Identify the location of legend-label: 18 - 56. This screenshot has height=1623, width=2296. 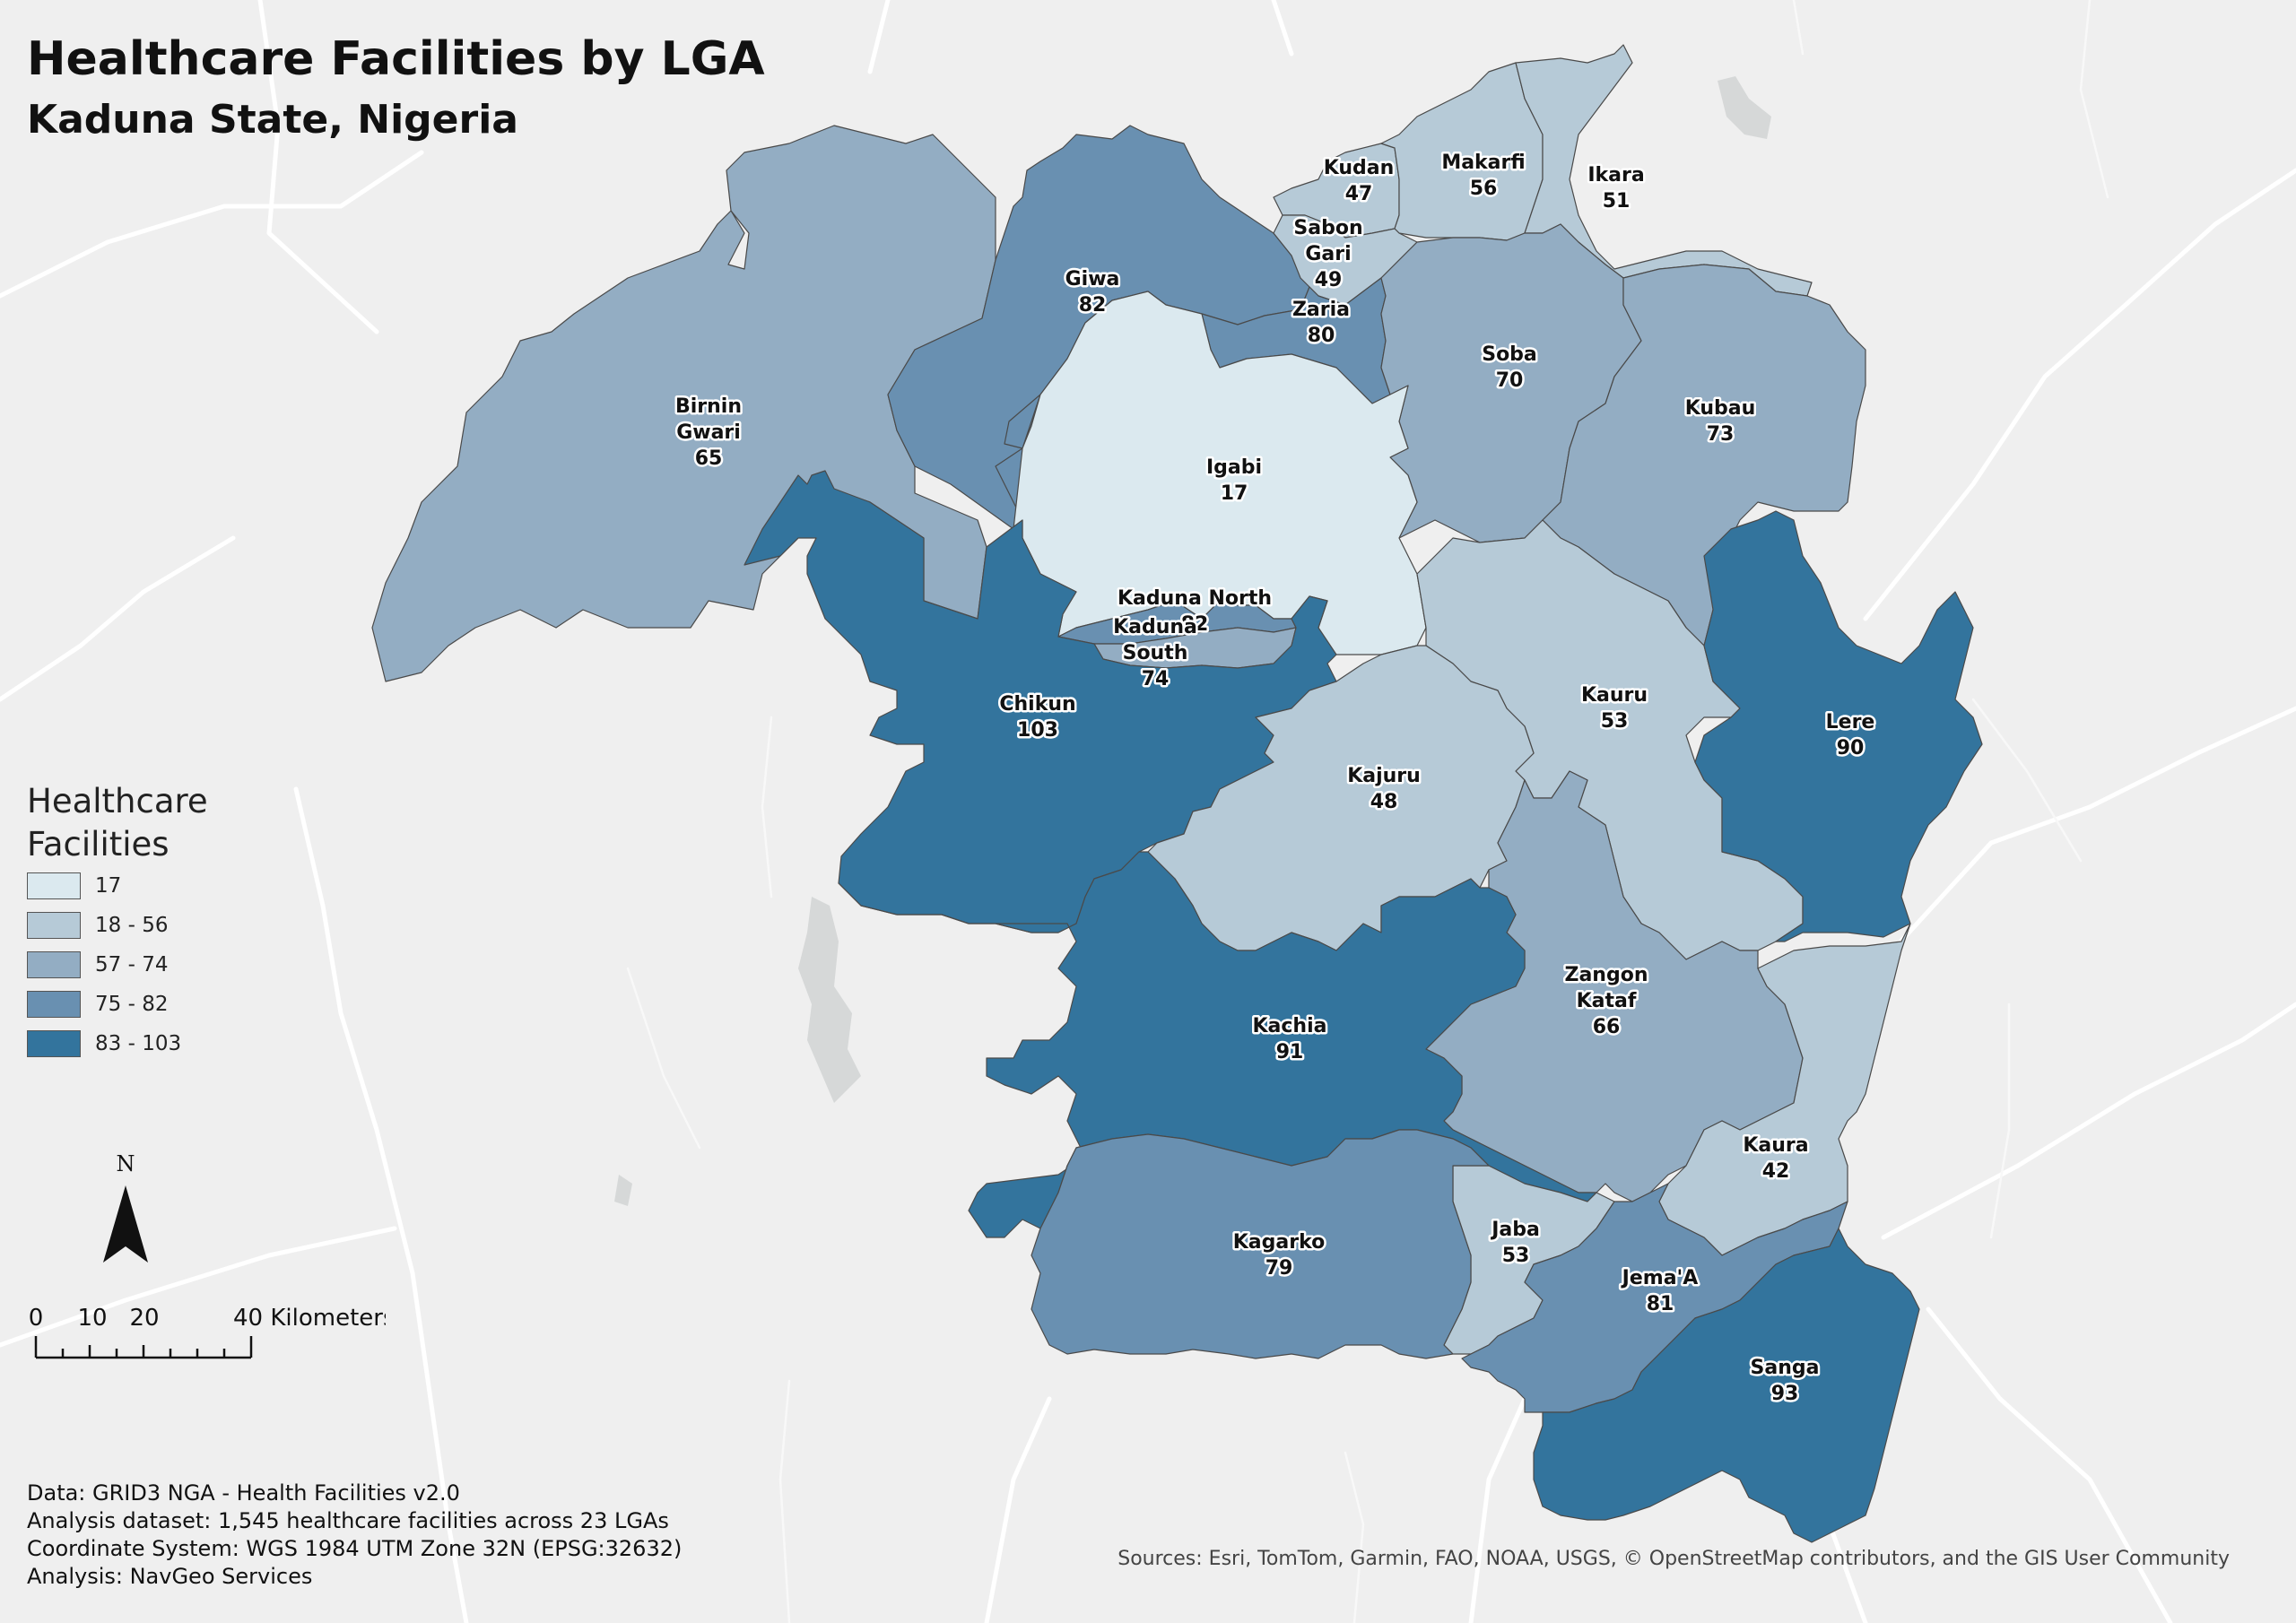
(132, 926).